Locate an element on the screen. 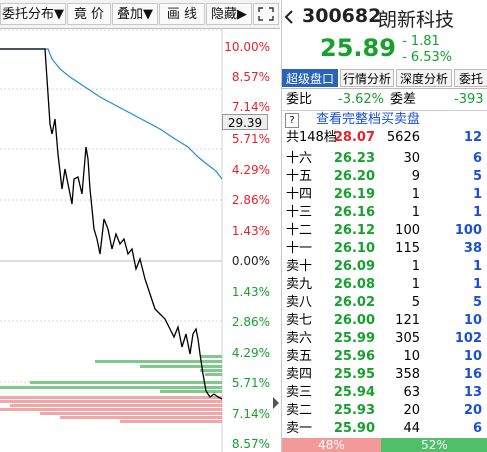 This screenshot has width=487, height=452. fullscreen-icon is located at coordinates (266, 14).